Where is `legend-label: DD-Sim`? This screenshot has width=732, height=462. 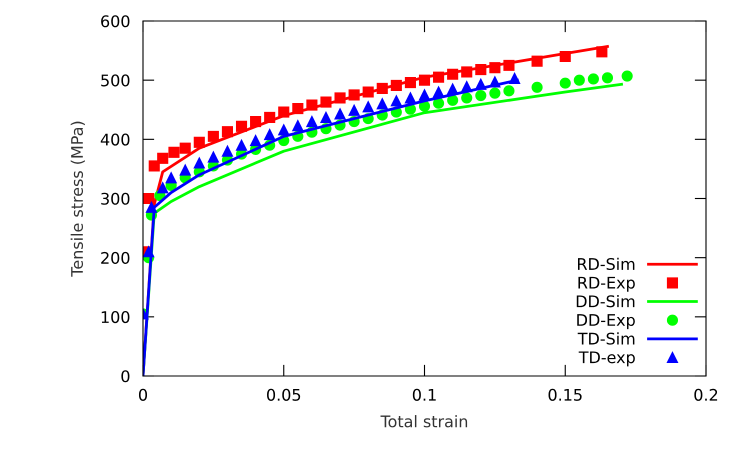
legend-label: DD-Sim is located at coordinates (605, 301).